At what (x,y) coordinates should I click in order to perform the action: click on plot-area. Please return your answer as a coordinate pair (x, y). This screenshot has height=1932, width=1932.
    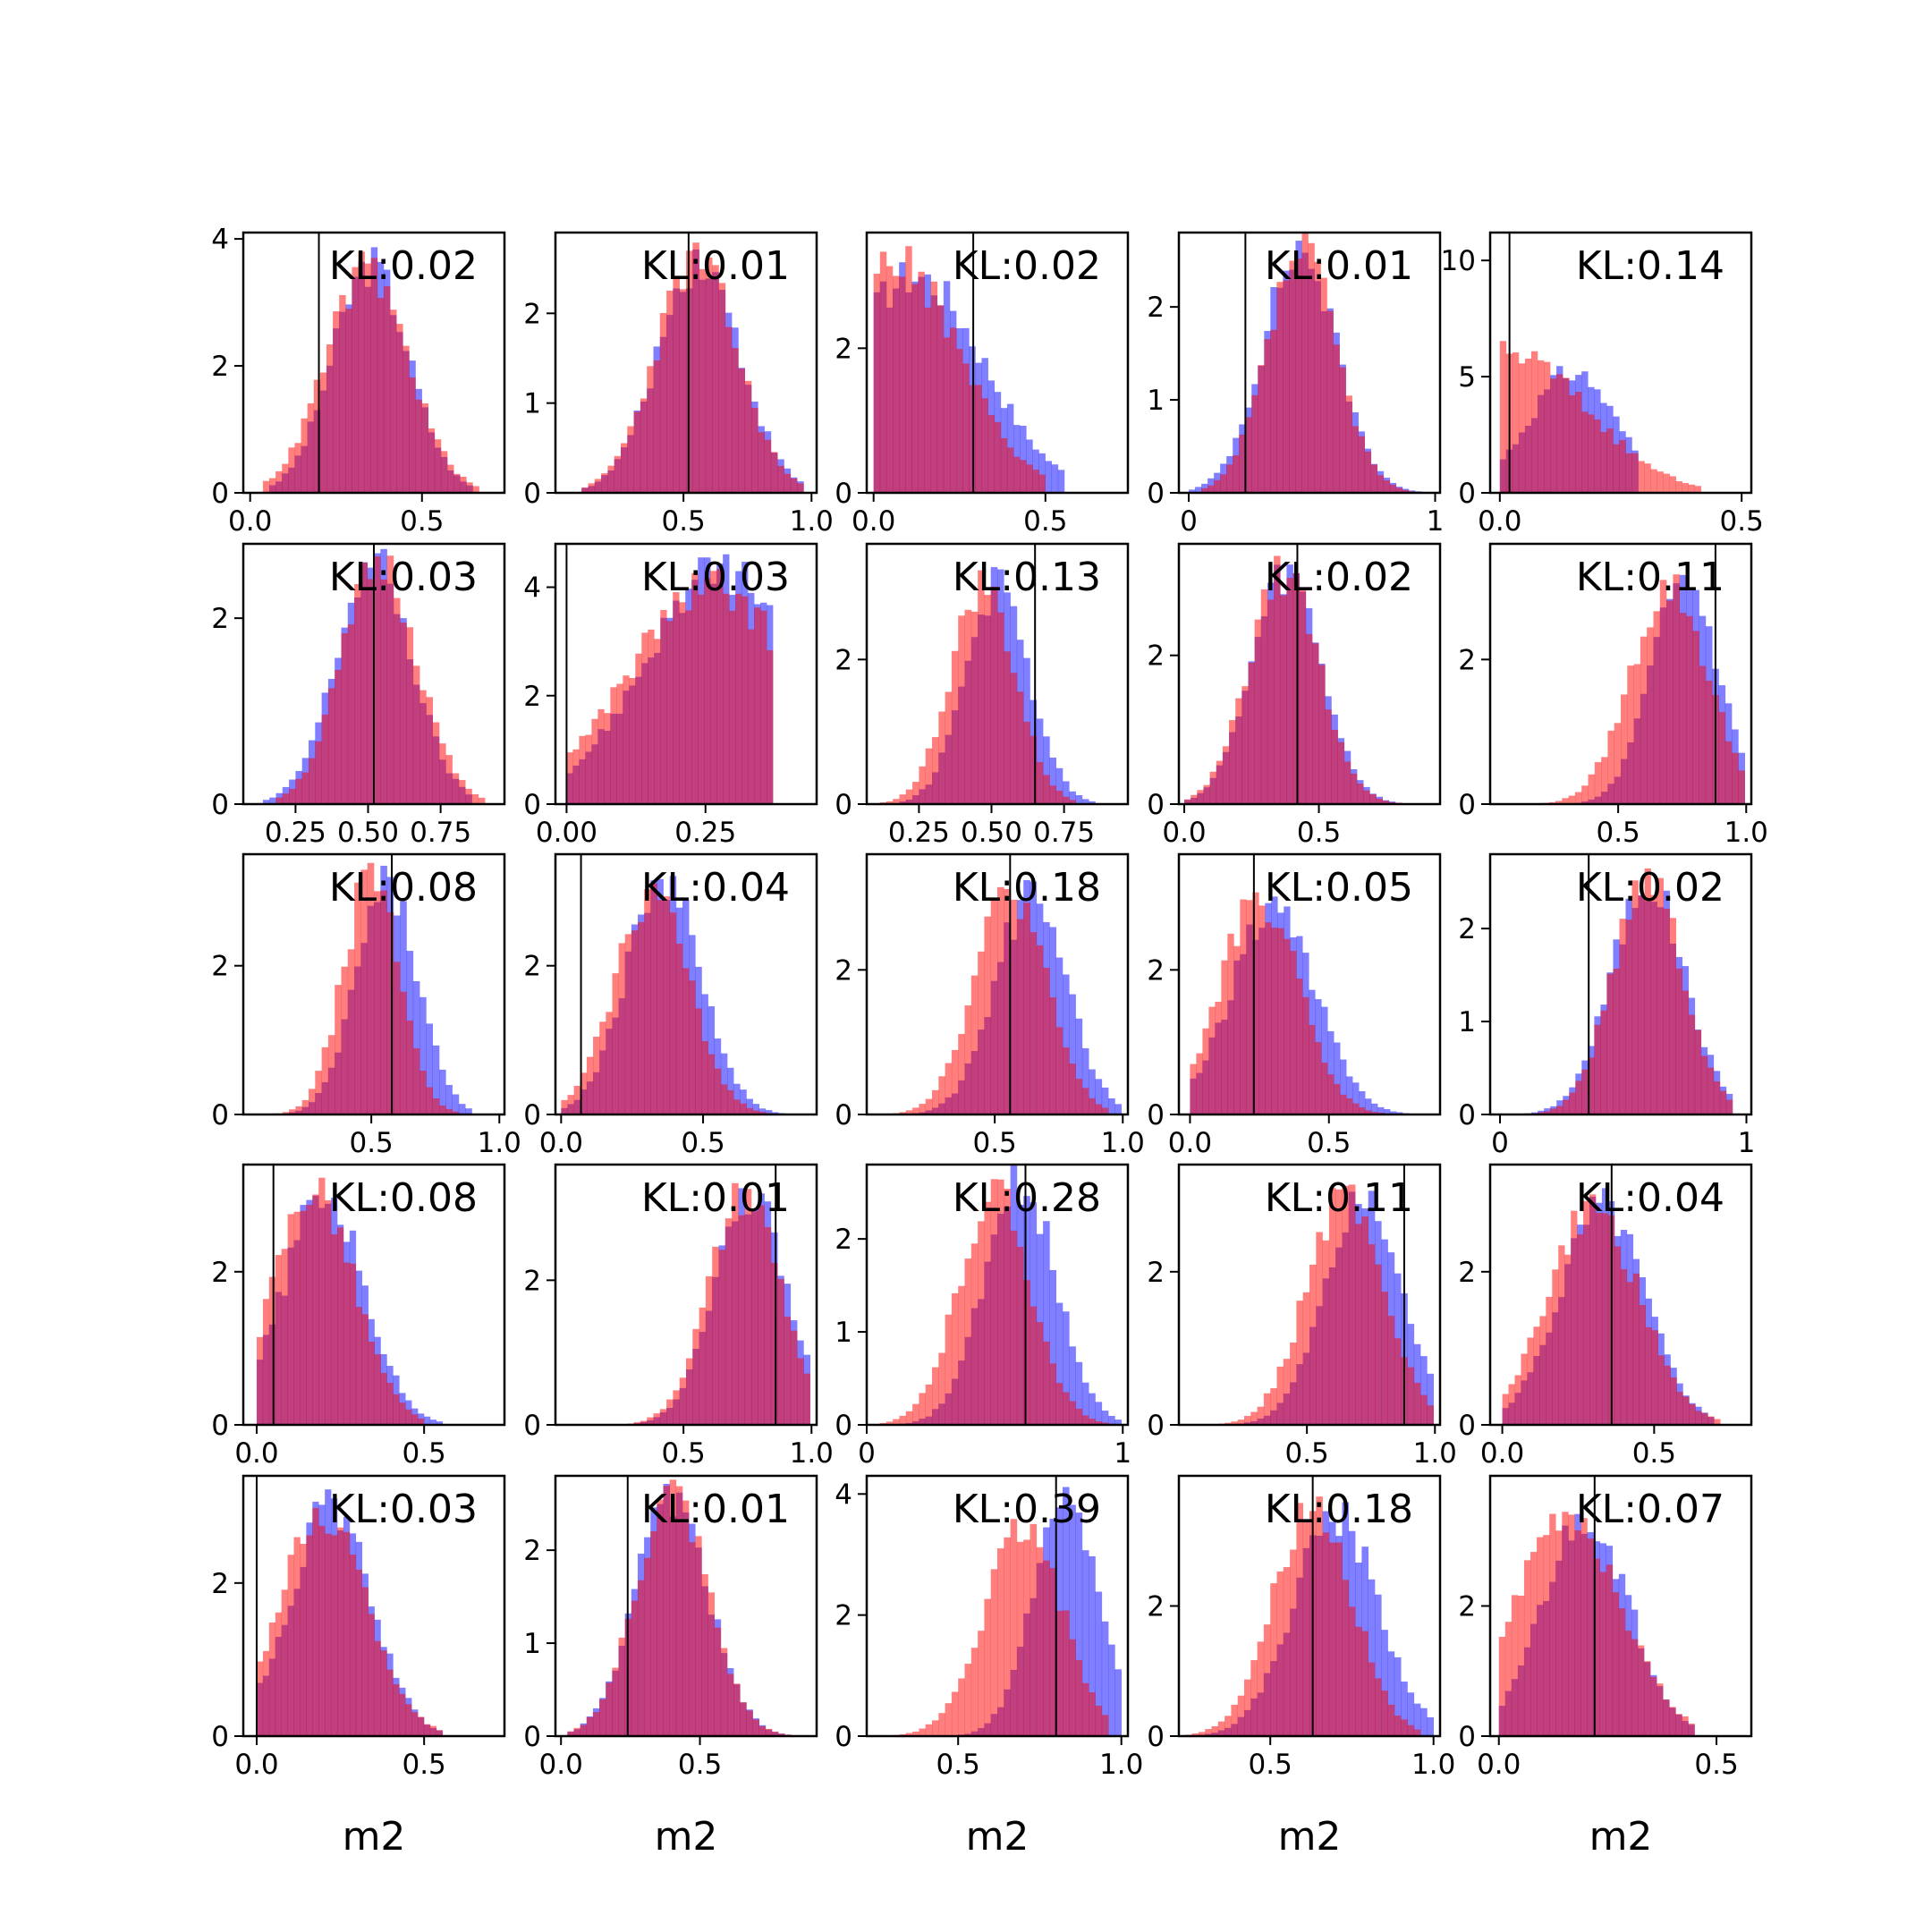
    Looking at the image, I should click on (373, 984).